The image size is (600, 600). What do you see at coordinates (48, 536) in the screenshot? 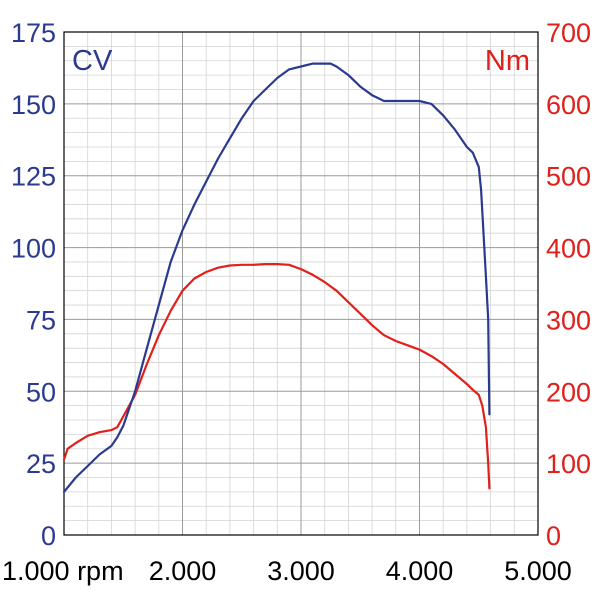
I see `left-axis-tick-label: 0` at bounding box center [48, 536].